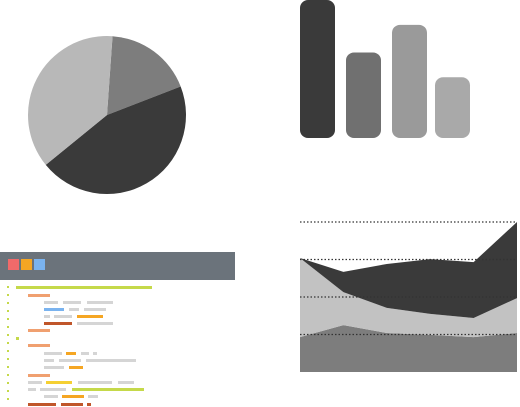 Image resolution: width=520 pixels, height=407 pixels. Describe the element at coordinates (8, 343) in the screenshot. I see `gutter` at that location.